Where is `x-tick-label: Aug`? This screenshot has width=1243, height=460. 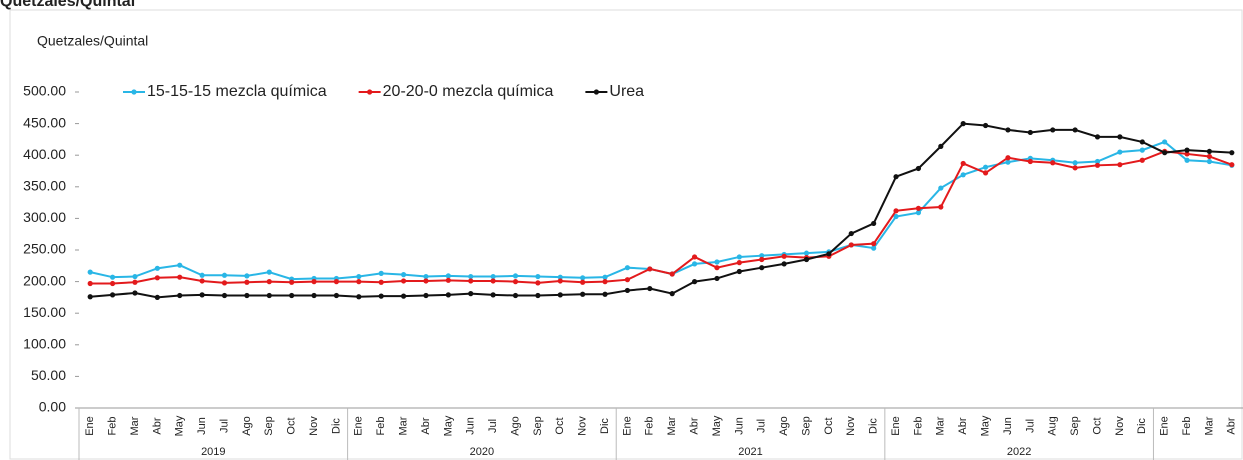 x-tick-label: Aug is located at coordinates (1053, 426).